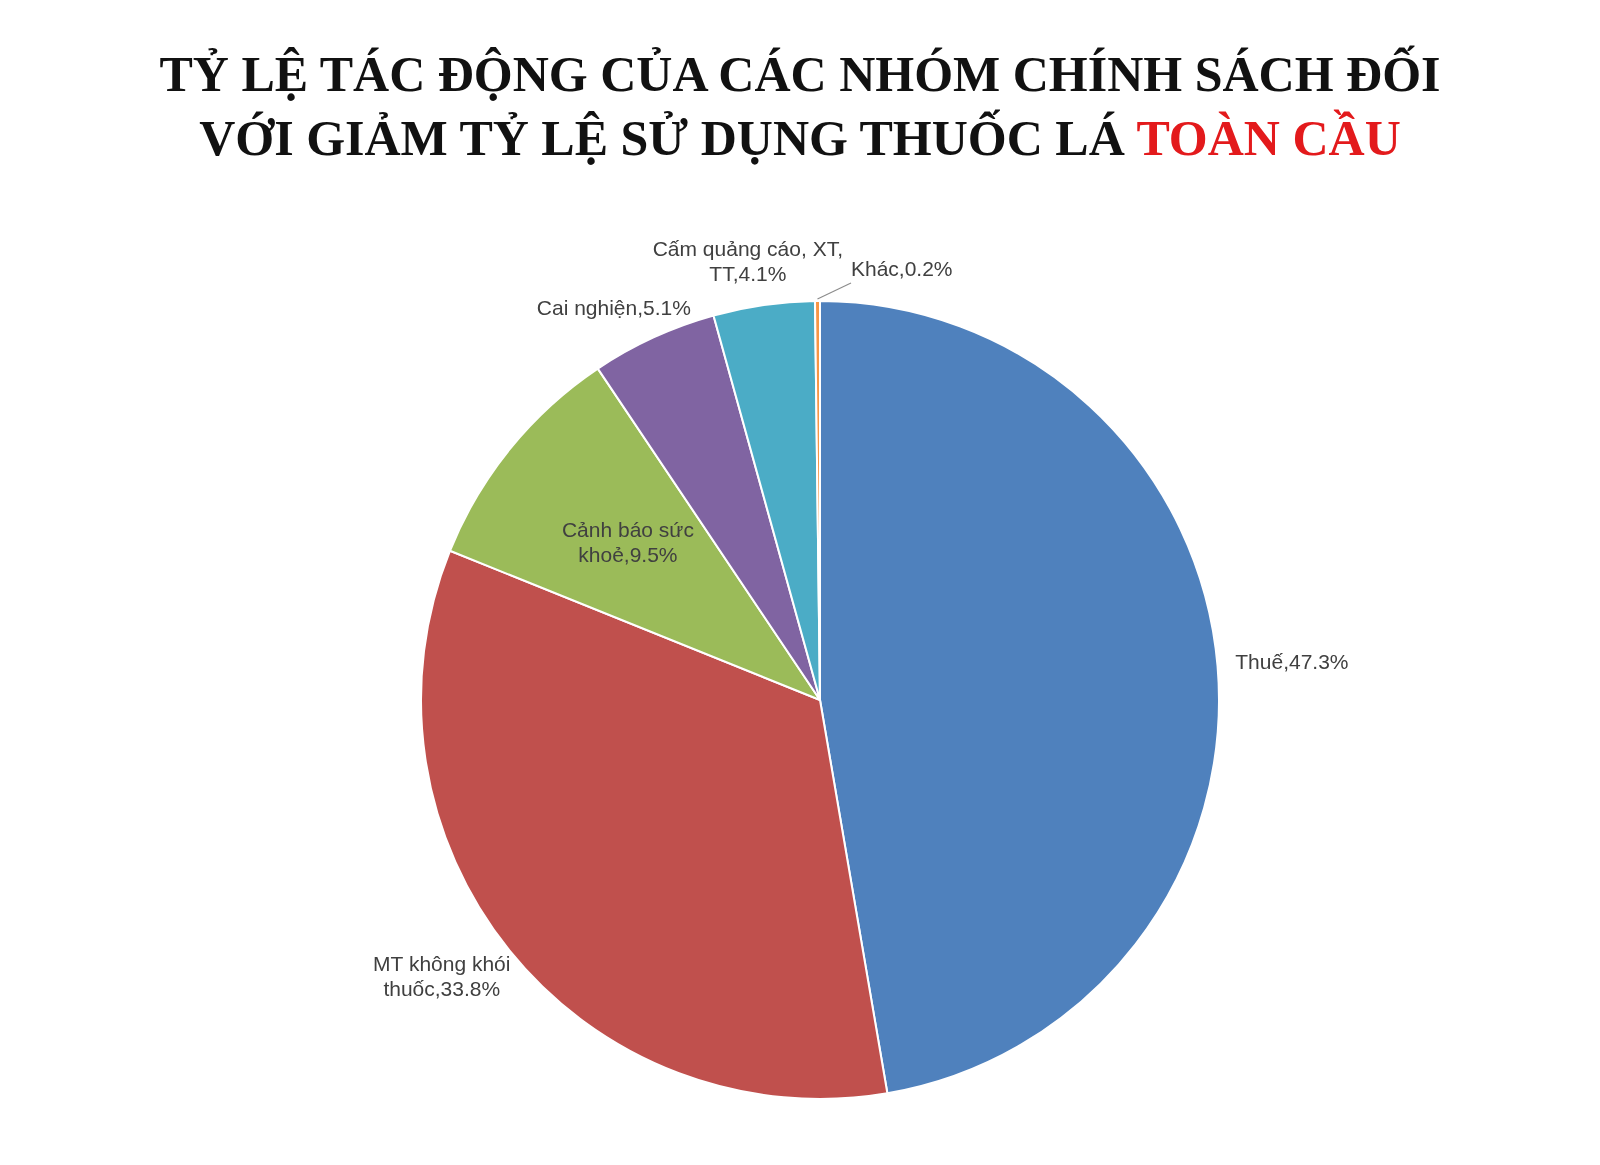 This screenshot has height=1165, width=1600. Describe the element at coordinates (747, 260) in the screenshot. I see `slice-label: Cấm quảng cáo, XT, TT,4.1%` at that location.